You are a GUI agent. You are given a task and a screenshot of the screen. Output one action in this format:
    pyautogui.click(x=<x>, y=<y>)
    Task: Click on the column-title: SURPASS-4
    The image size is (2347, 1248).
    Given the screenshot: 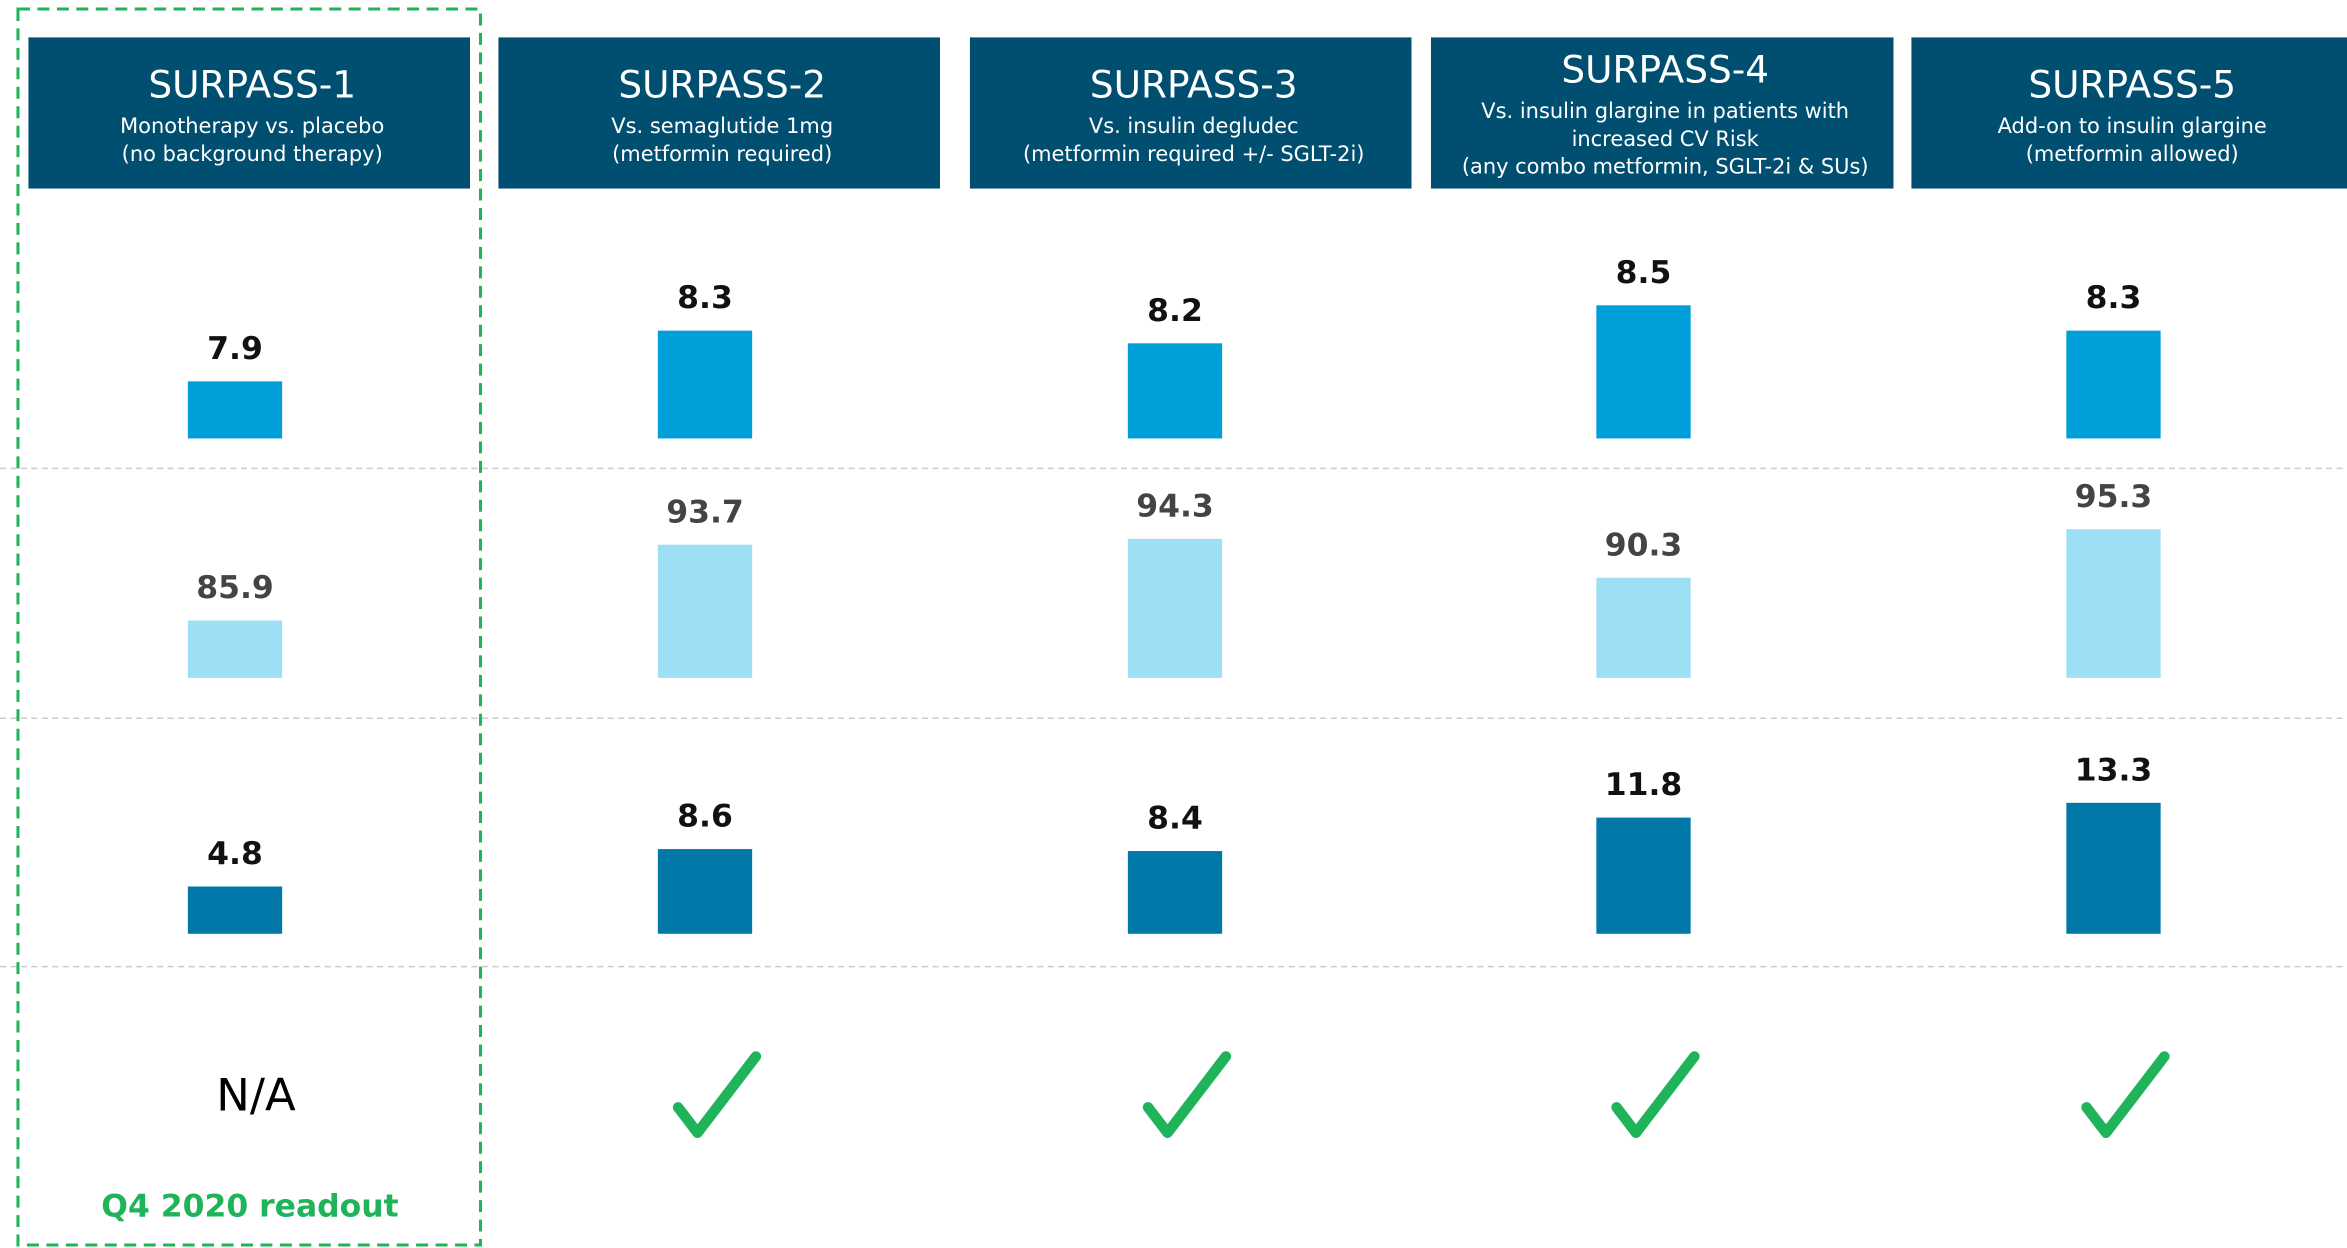 What is the action you would take?
    pyautogui.click(x=1665, y=69)
    